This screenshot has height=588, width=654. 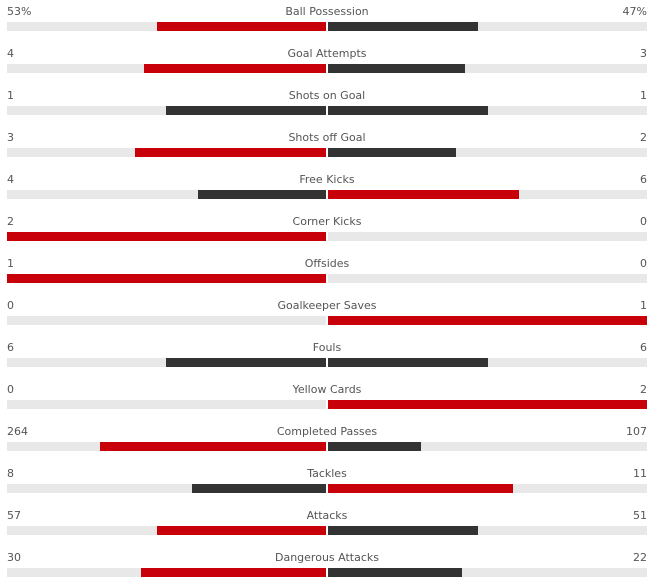 What do you see at coordinates (327, 399) in the screenshot?
I see `stat-row-yellow-cards: 0 Yellow Cards 2` at bounding box center [327, 399].